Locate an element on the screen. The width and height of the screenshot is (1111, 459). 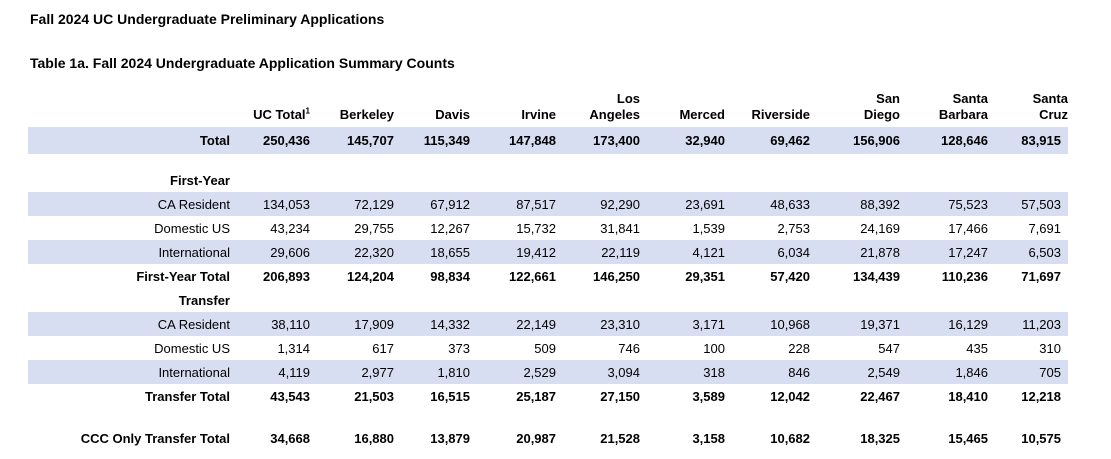
cell-value: 10,682 is located at coordinates (790, 438).